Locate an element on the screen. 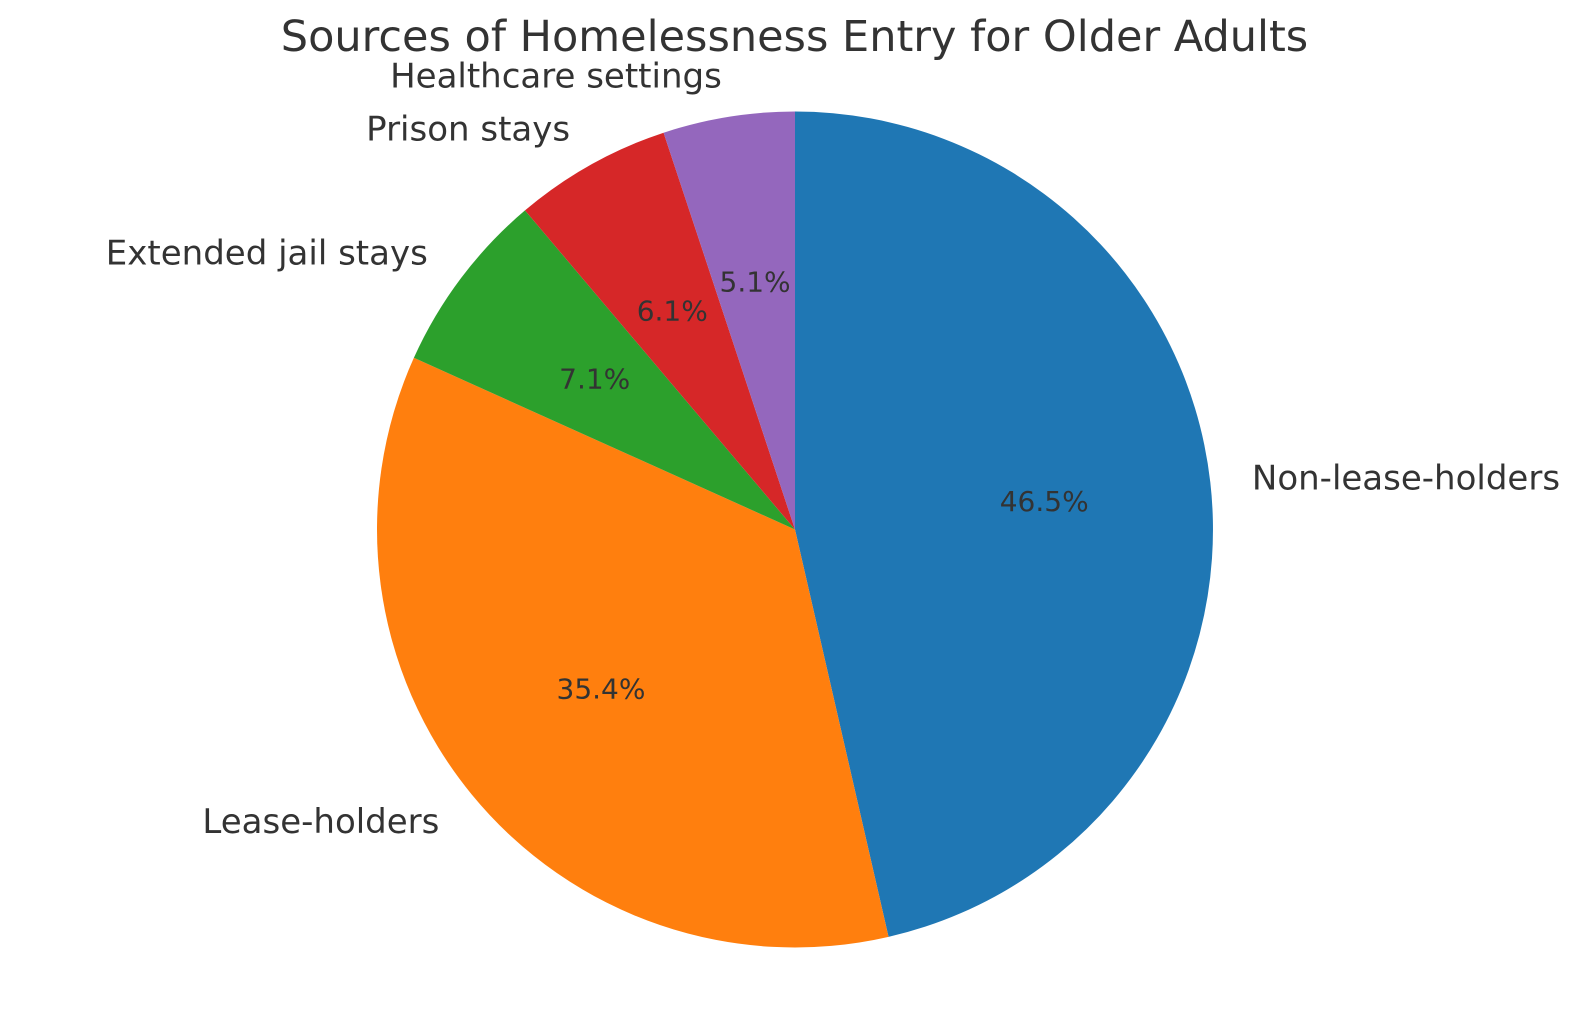 The image size is (1589, 1014). pie-slice-prison-stays is located at coordinates (659, 331).